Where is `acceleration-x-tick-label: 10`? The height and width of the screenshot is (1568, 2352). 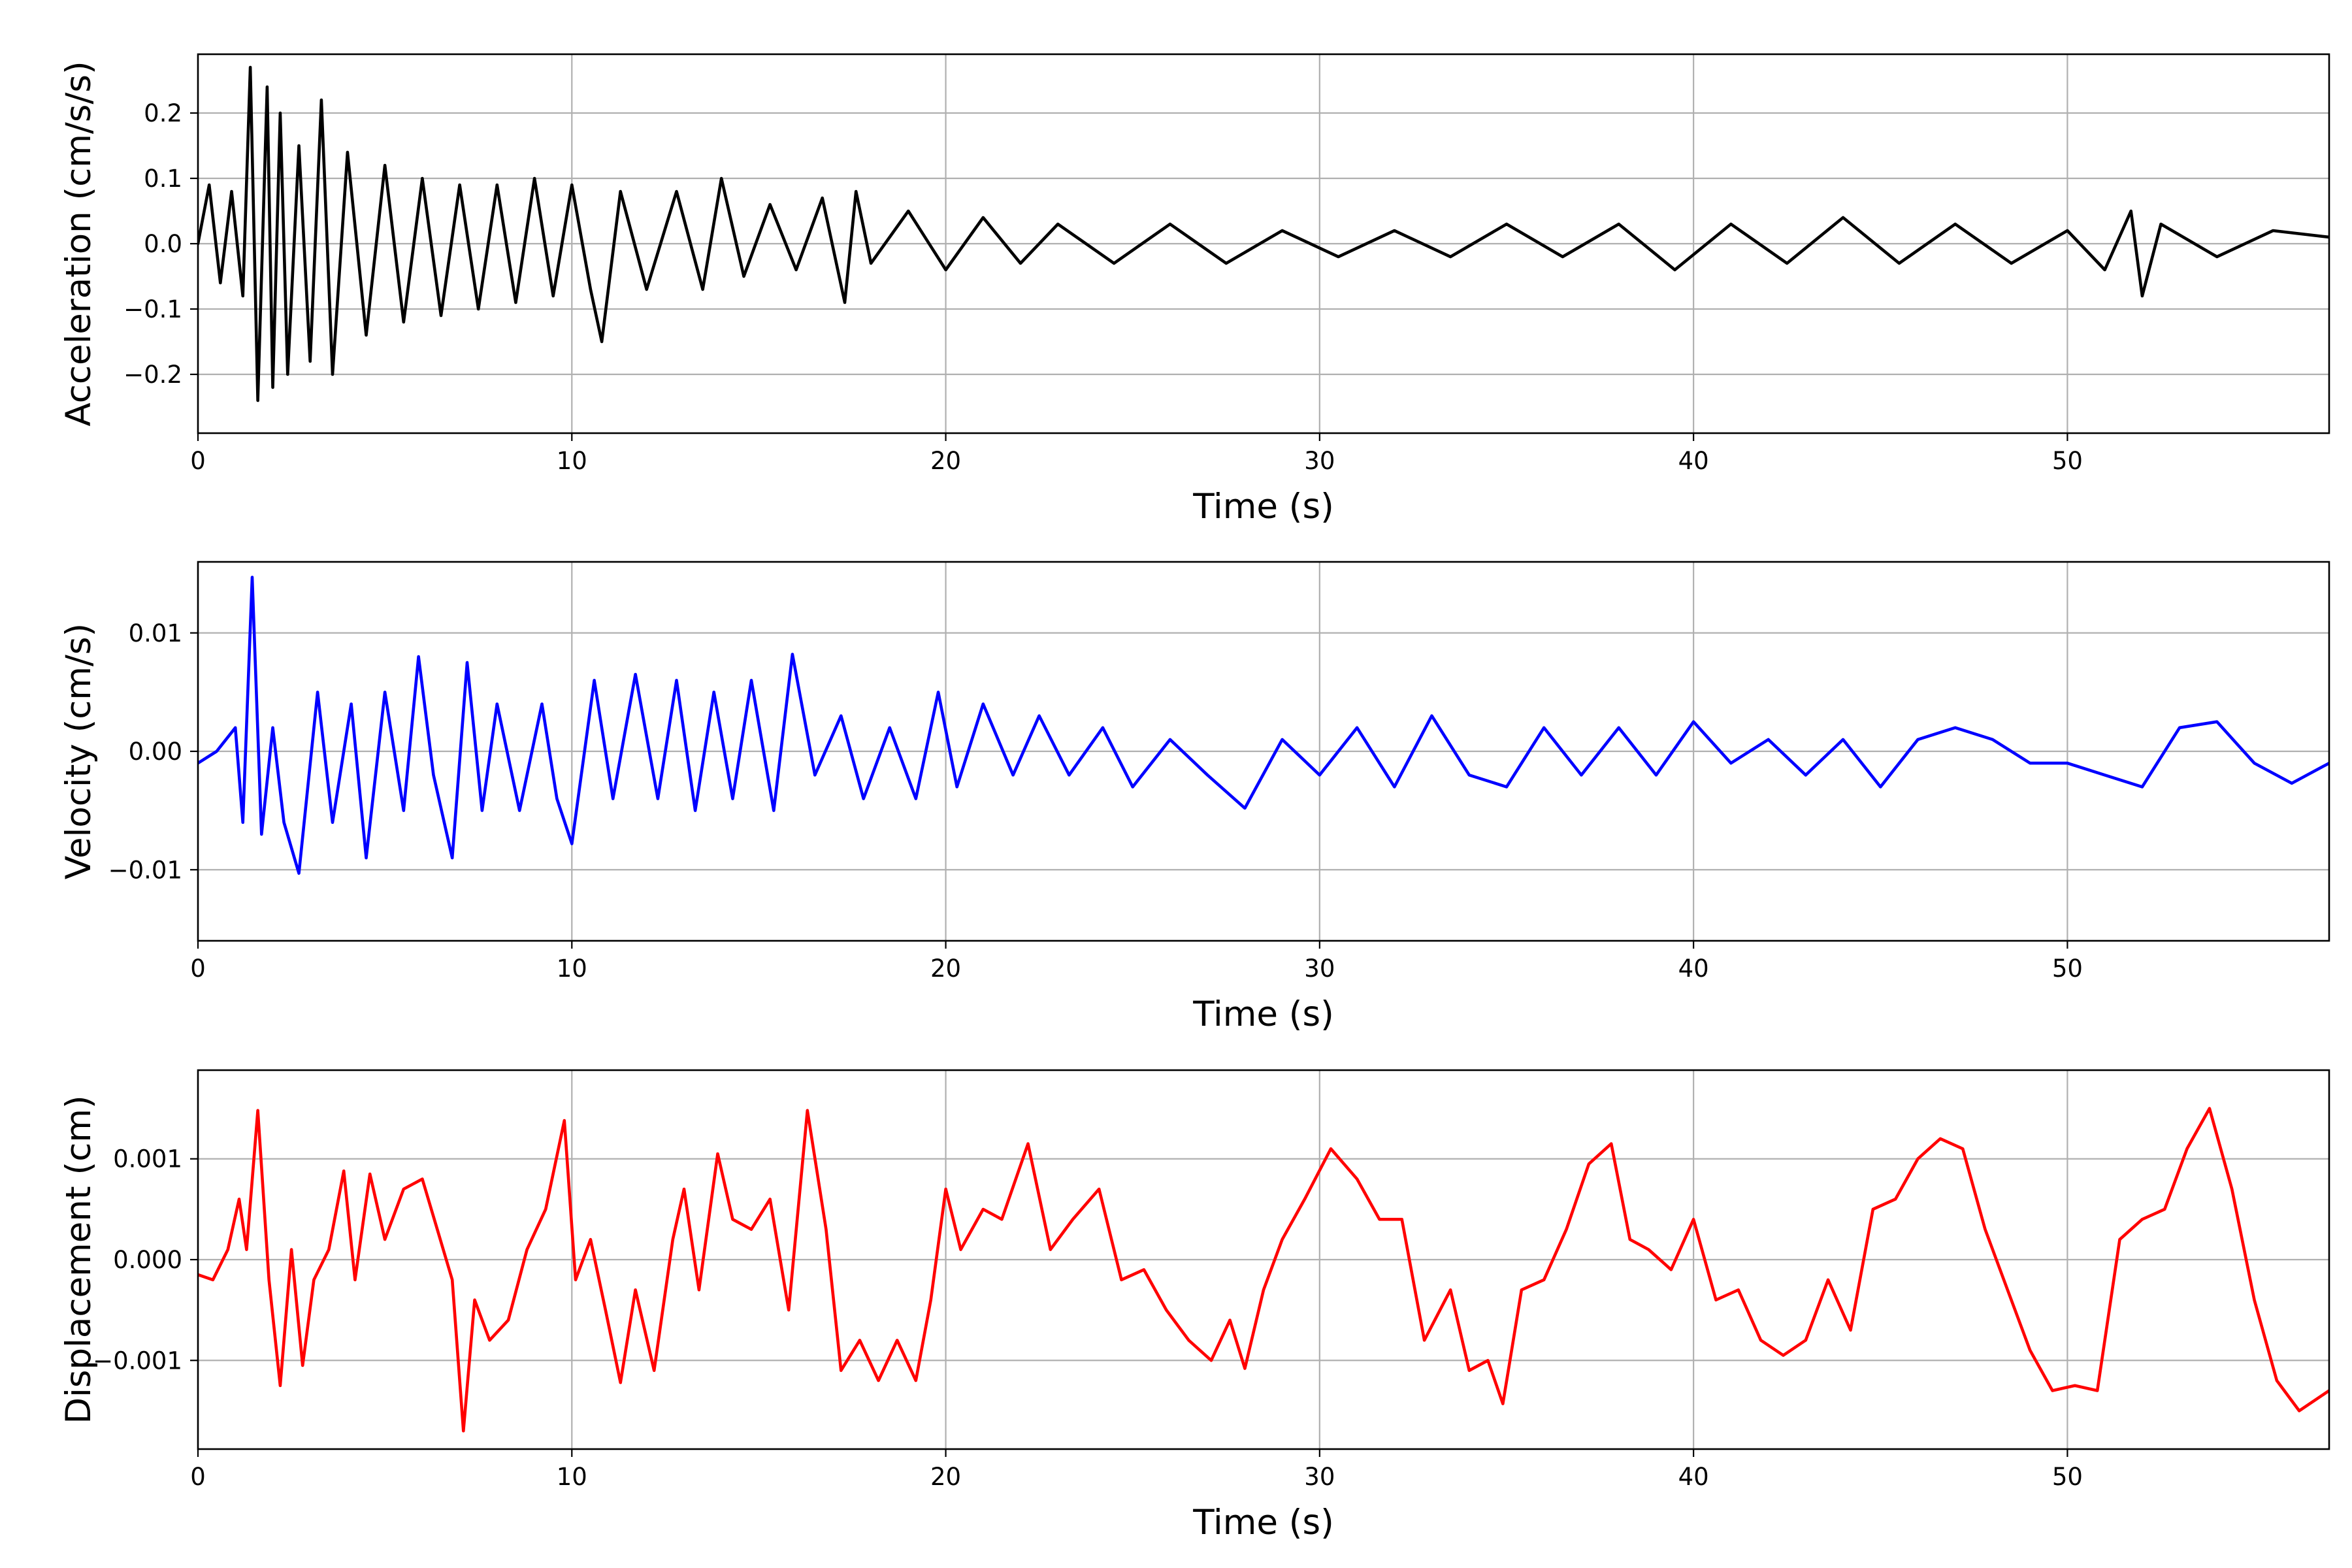
acceleration-x-tick-label: 10 is located at coordinates (572, 461).